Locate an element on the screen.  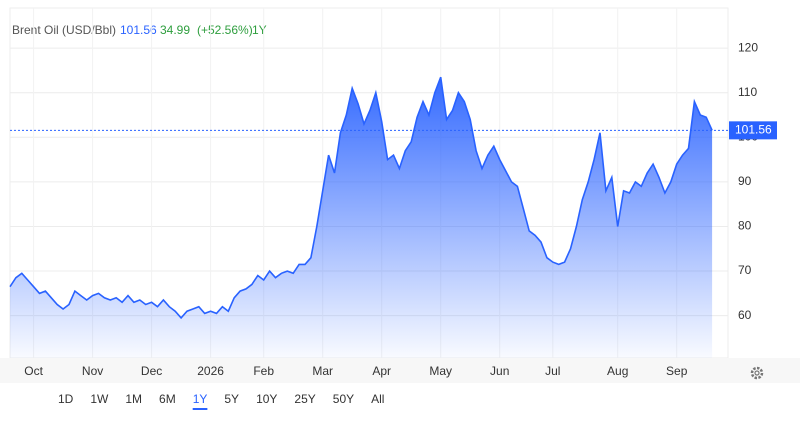
range-button: 25Y is located at coordinates (304, 399).